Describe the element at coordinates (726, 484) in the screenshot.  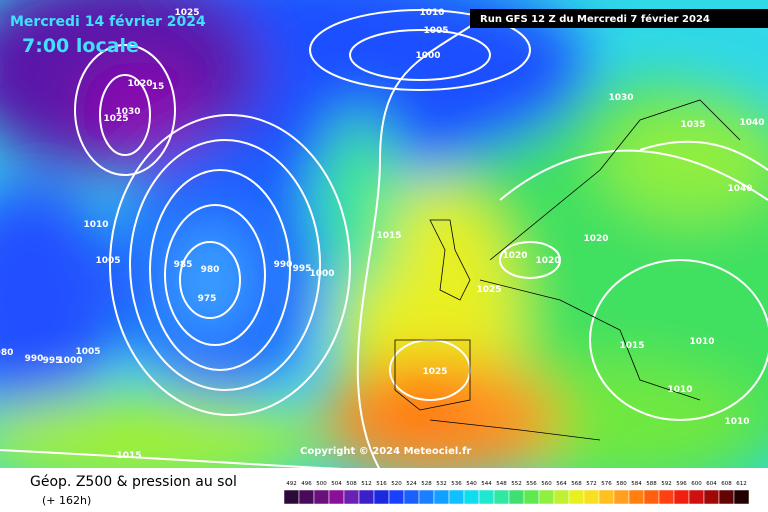
I see `colorbar-label: 608` at that location.